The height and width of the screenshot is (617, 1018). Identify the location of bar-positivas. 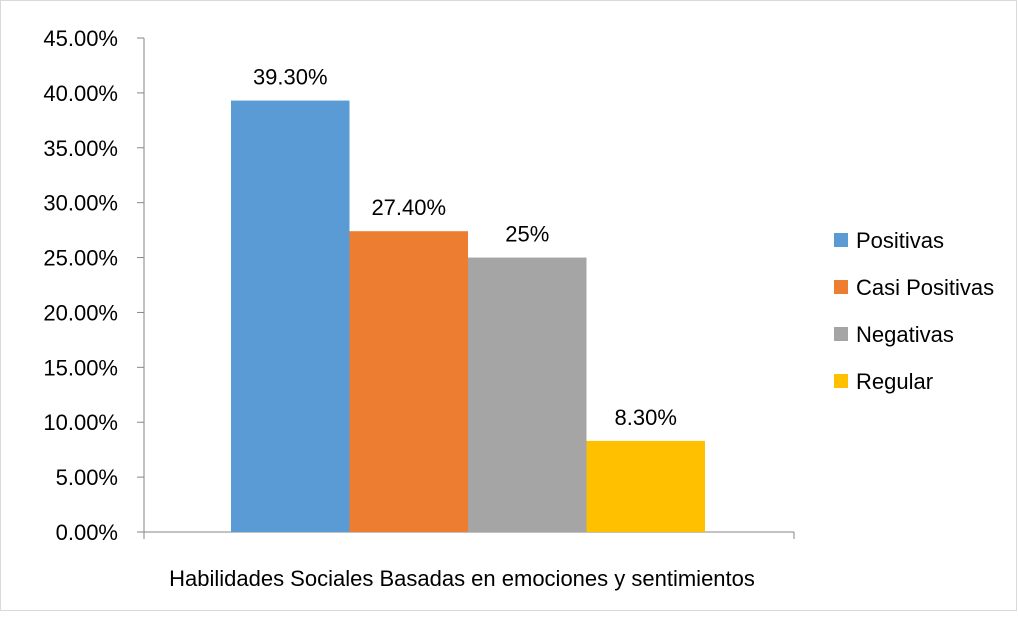
(290, 316).